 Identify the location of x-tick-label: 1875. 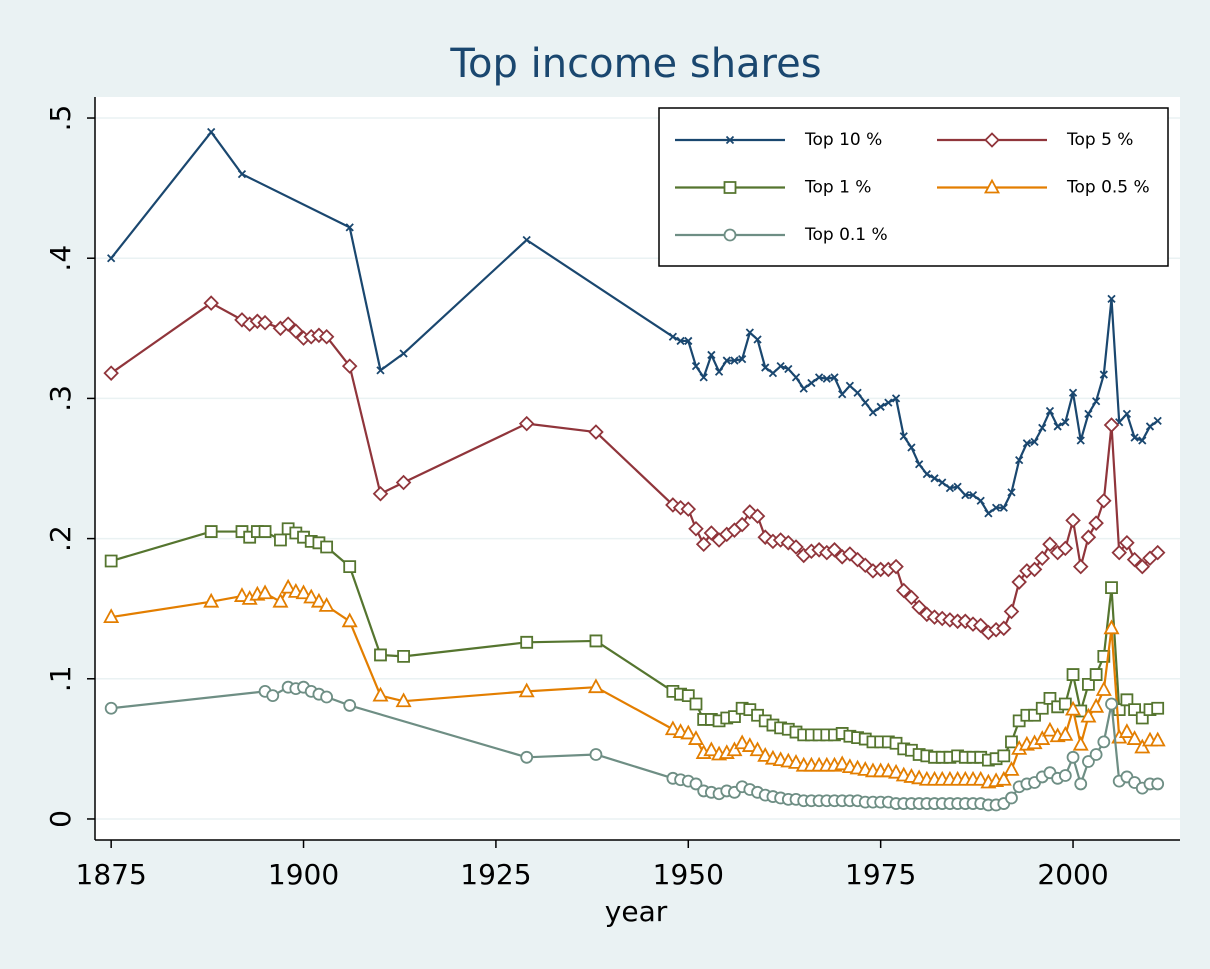
(111, 874).